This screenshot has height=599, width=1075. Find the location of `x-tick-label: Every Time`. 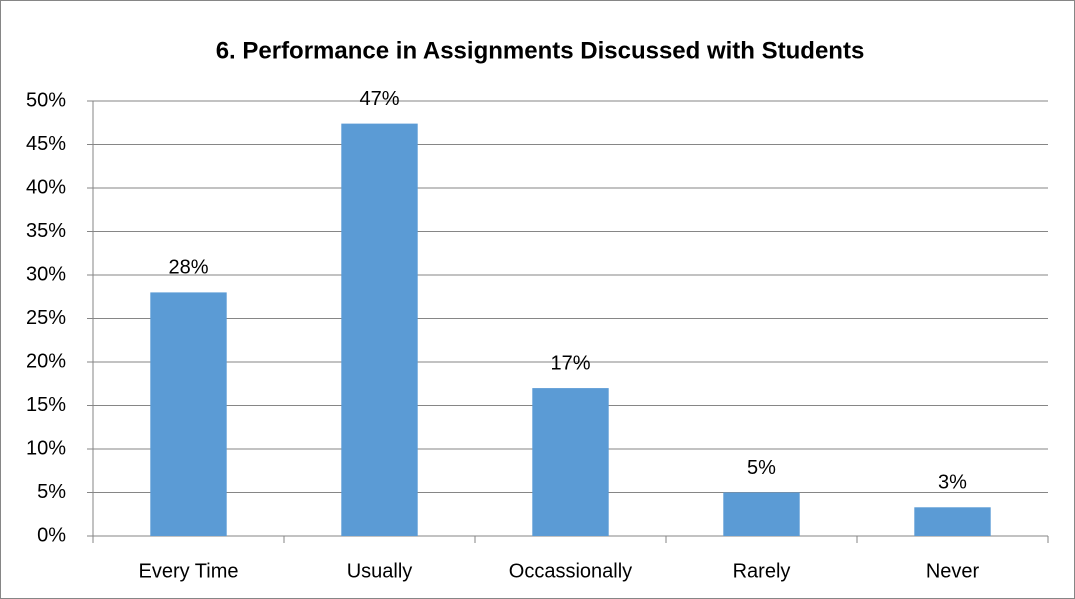

x-tick-label: Every Time is located at coordinates (188, 571).